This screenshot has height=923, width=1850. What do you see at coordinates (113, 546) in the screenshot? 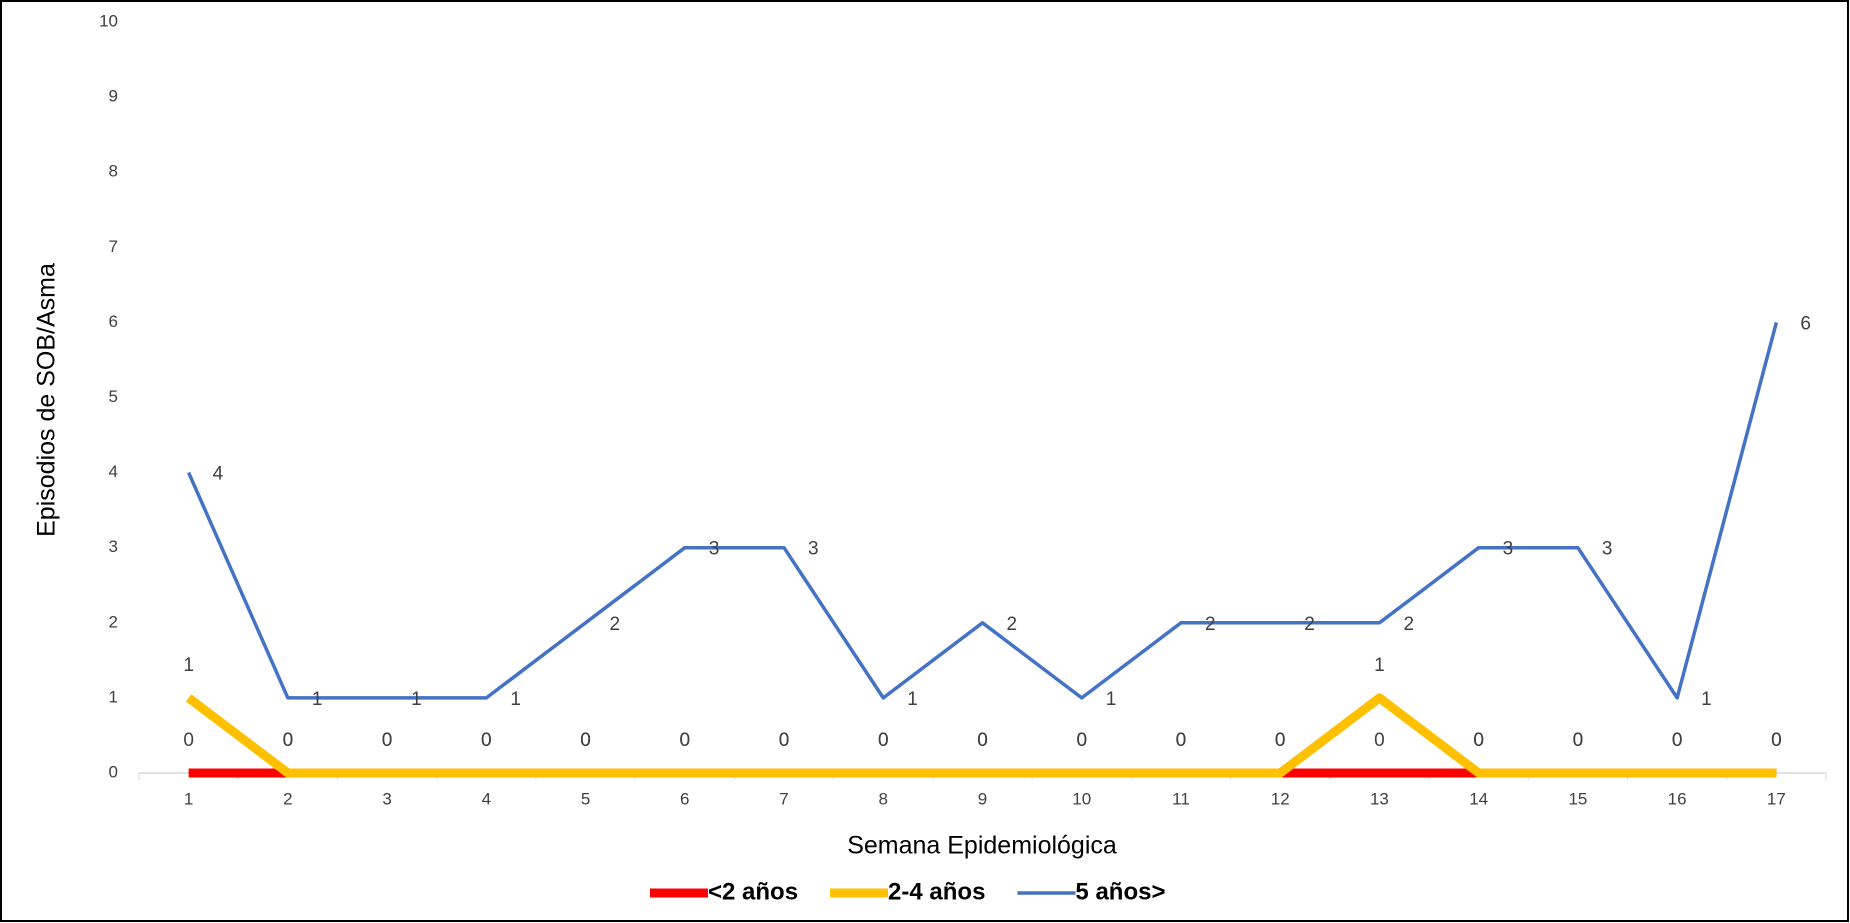
I see `y-tick-label: 3` at bounding box center [113, 546].